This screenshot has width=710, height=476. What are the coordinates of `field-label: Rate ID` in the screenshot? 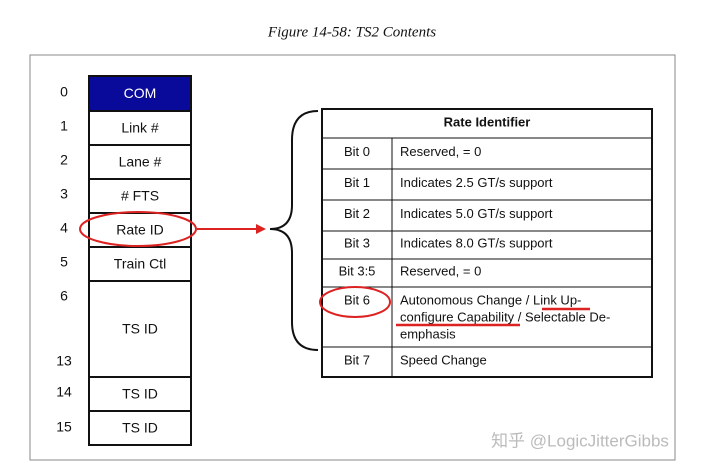 It's located at (139, 230).